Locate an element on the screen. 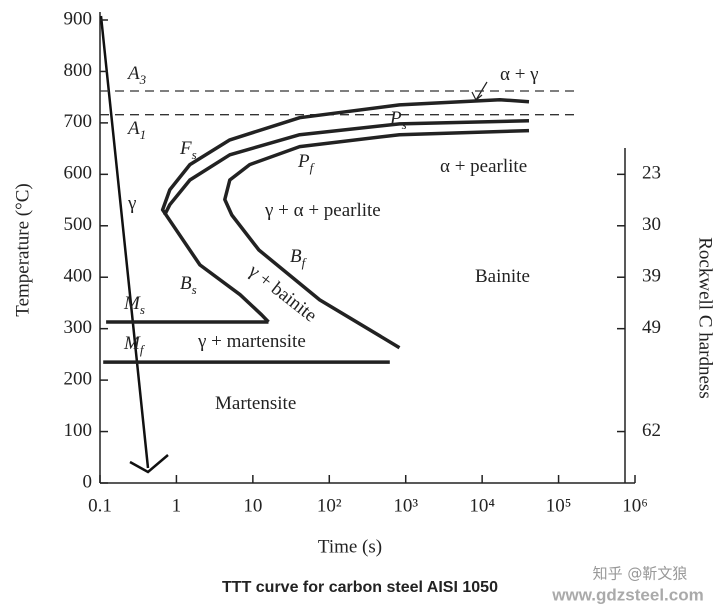 Image resolution: width=720 pixels, height=605 pixels. hardness-tick-label: 30 is located at coordinates (651, 224).